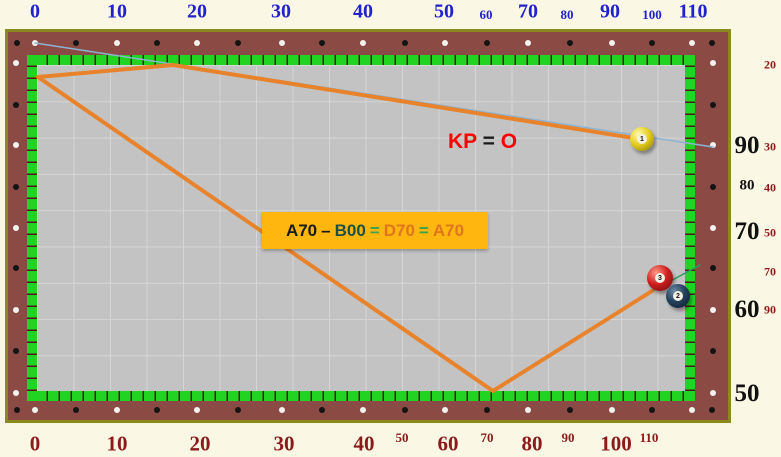  What do you see at coordinates (117, 11) in the screenshot?
I see `scale-number-top: 10` at bounding box center [117, 11].